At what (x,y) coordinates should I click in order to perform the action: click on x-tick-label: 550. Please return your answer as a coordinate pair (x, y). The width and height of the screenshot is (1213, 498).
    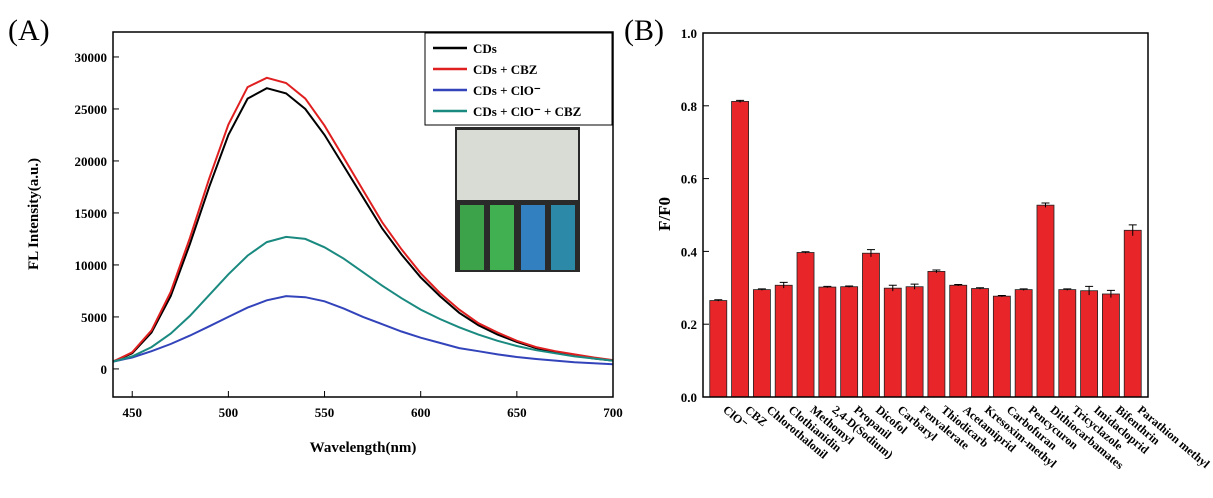
    Looking at the image, I should click on (325, 412).